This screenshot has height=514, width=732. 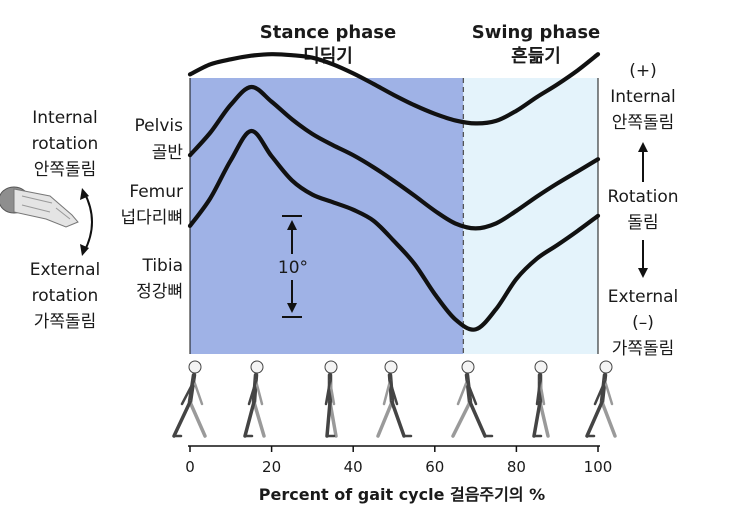 I want to click on series-label-pelvis: Pelvis, so click(x=159, y=126).